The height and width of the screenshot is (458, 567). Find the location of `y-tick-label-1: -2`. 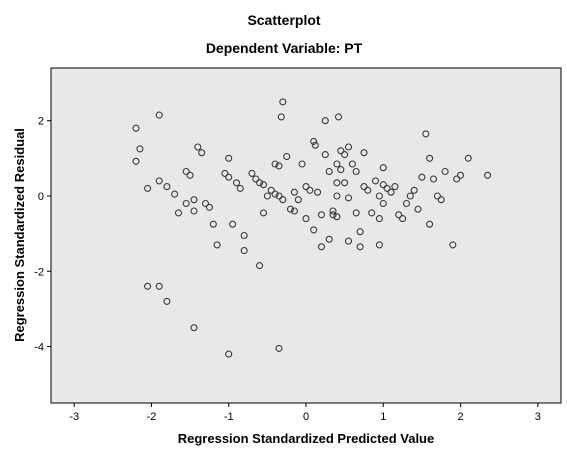

y-tick-label-1: -2 is located at coordinates (39, 272).